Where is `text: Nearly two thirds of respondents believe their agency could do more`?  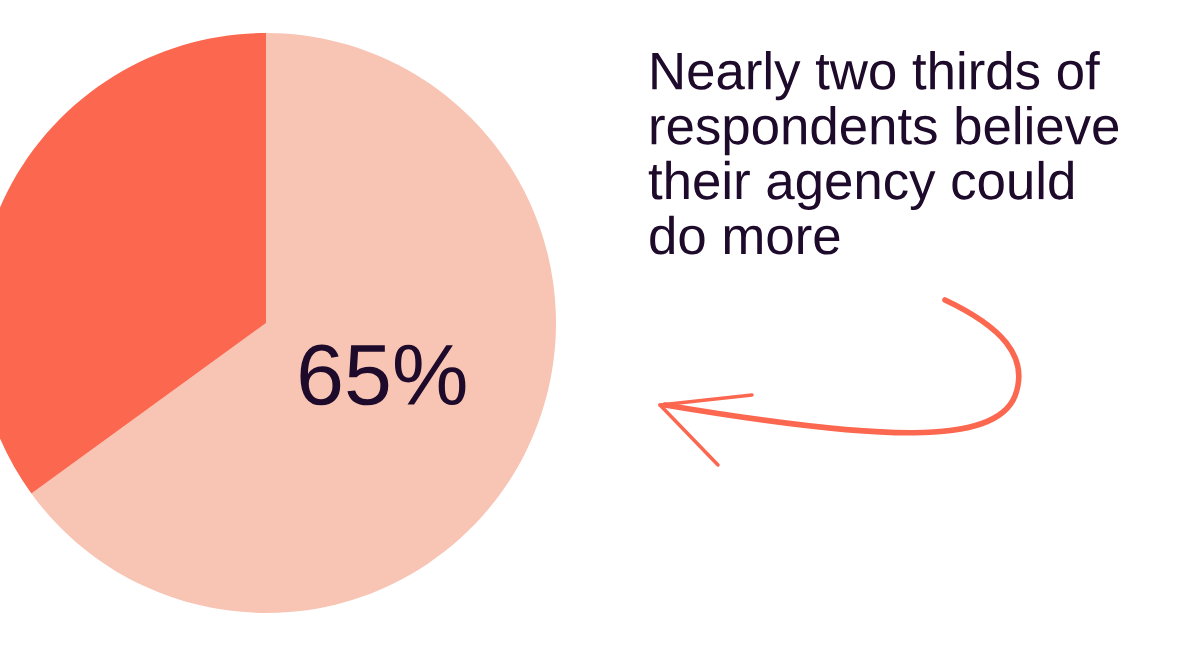
text: Nearly two thirds of respondents believe their agency could do more is located at coordinates (883, 153).